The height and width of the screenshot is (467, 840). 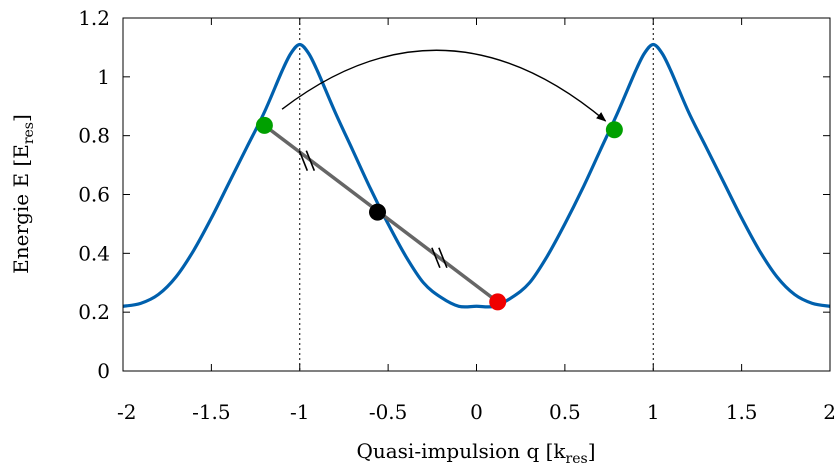 I want to click on y-axis-label: Energie E [Eres], so click(x=23, y=194).